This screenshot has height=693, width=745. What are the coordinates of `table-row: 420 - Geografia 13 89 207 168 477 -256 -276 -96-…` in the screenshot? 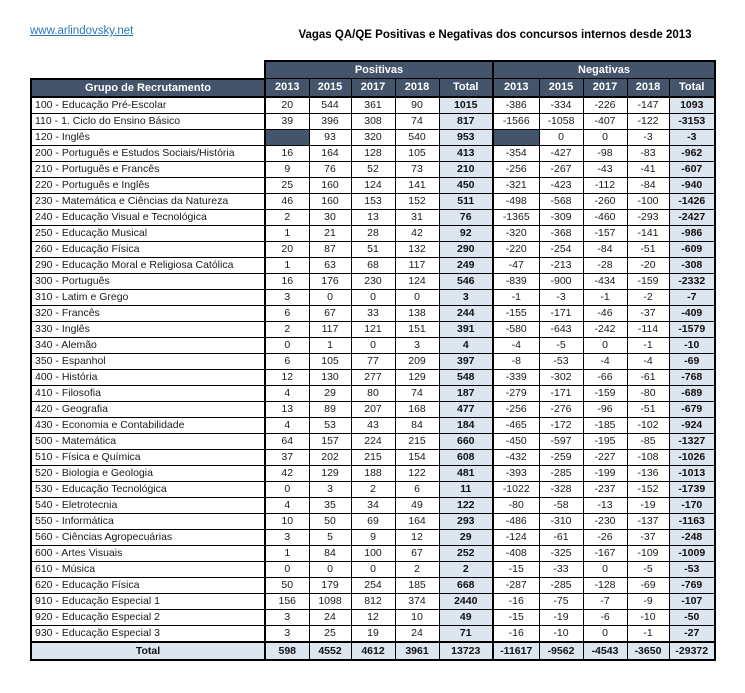 It's located at (373, 409).